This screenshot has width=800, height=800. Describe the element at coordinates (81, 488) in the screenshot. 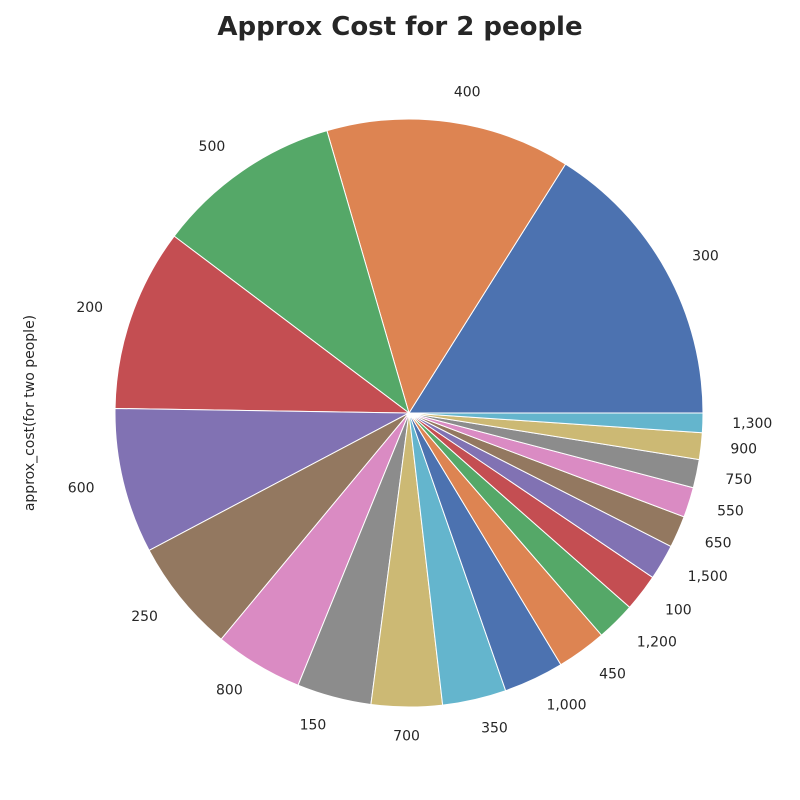

I see `pie-label-600: 600` at that location.